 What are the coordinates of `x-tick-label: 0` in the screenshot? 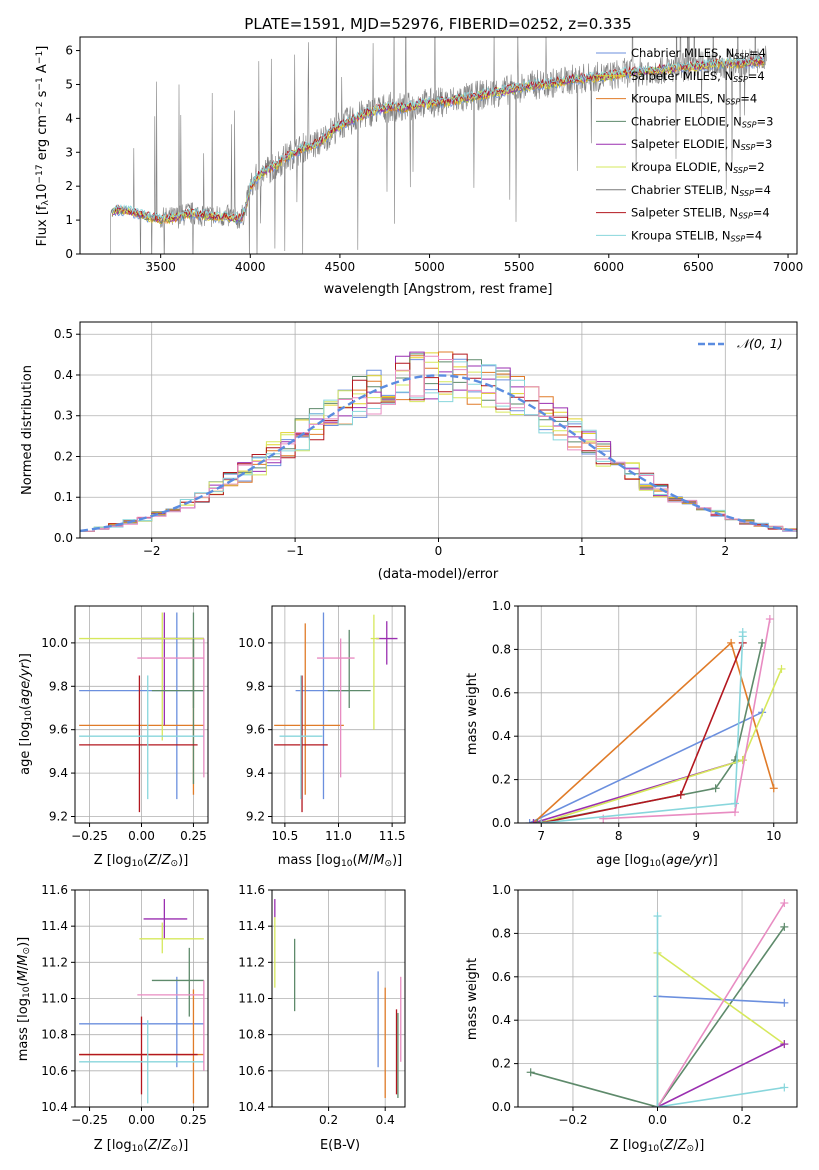 It's located at (439, 551).